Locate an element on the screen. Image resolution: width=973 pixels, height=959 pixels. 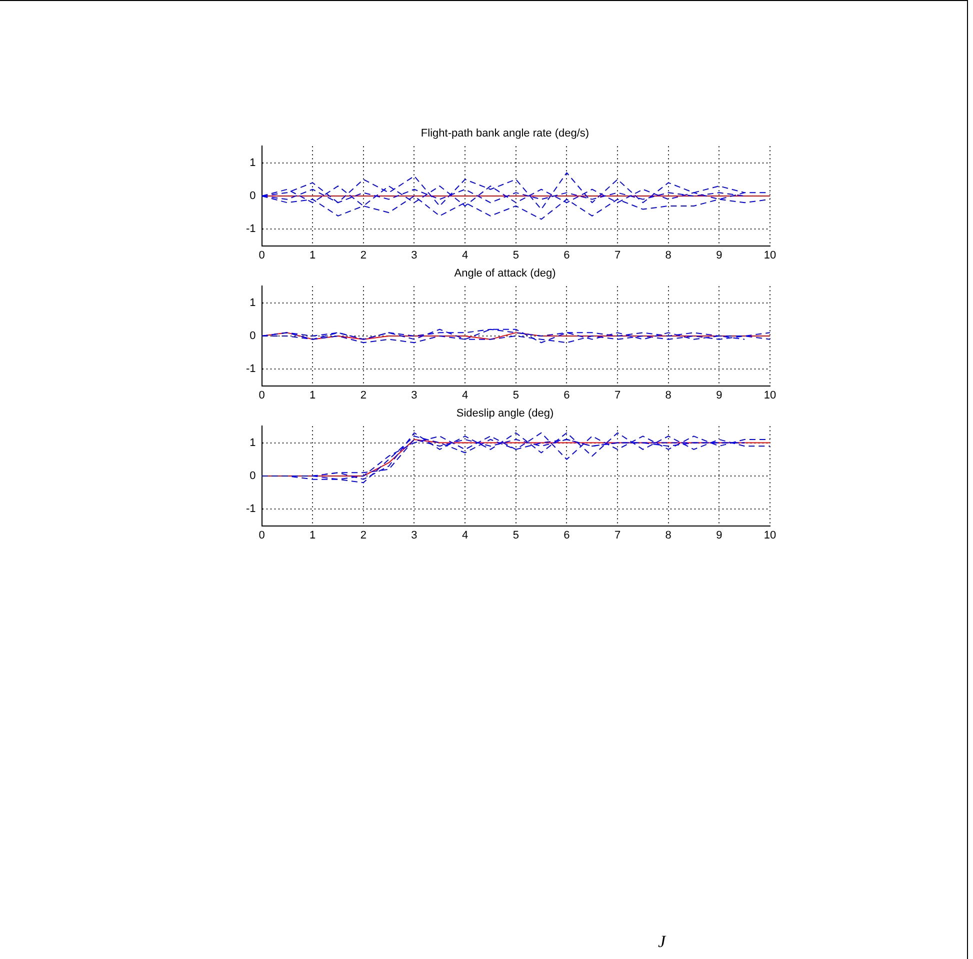
text: J is located at coordinates (662, 942).